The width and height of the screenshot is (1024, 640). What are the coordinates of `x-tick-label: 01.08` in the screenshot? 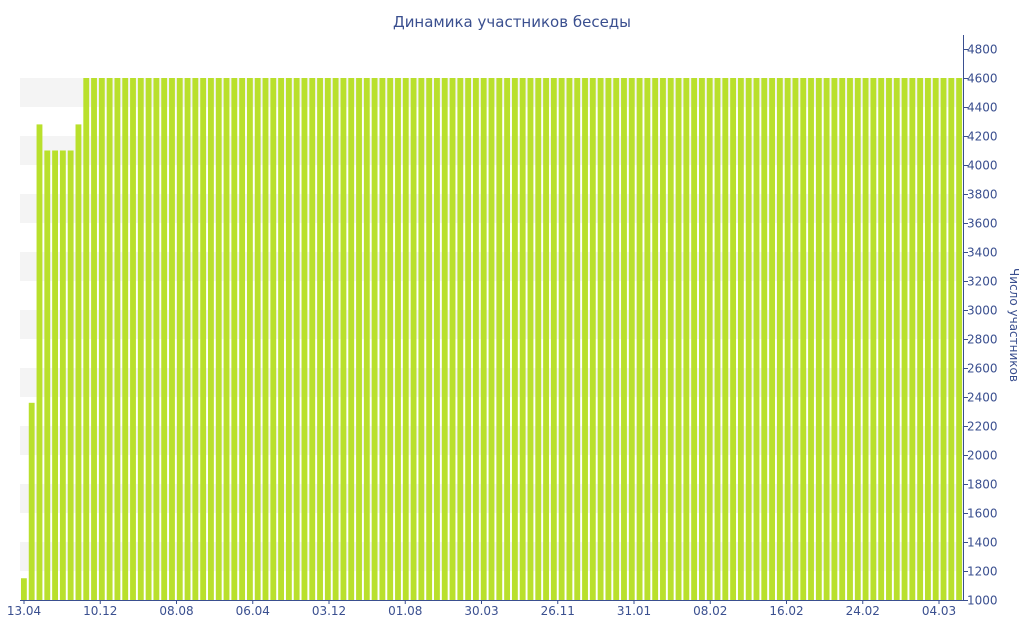 It's located at (405, 611).